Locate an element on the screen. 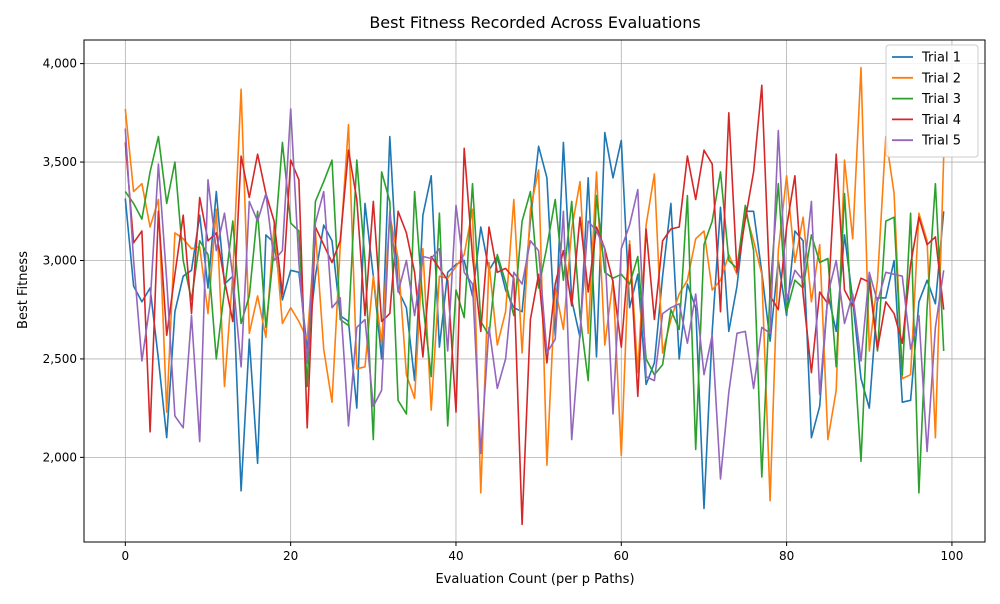 The image size is (1000, 604). legend: Trial 1 Trial 2 Trial 3 Trial 4 Trial 5 is located at coordinates (932, 101).